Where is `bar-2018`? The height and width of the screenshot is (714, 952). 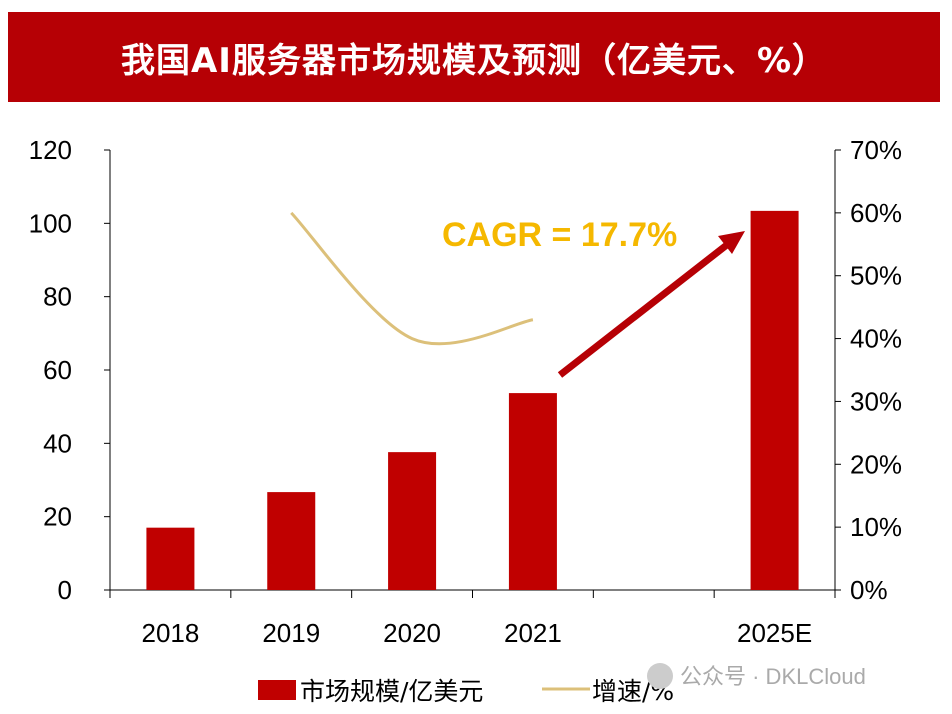
bar-2018 is located at coordinates (170, 558).